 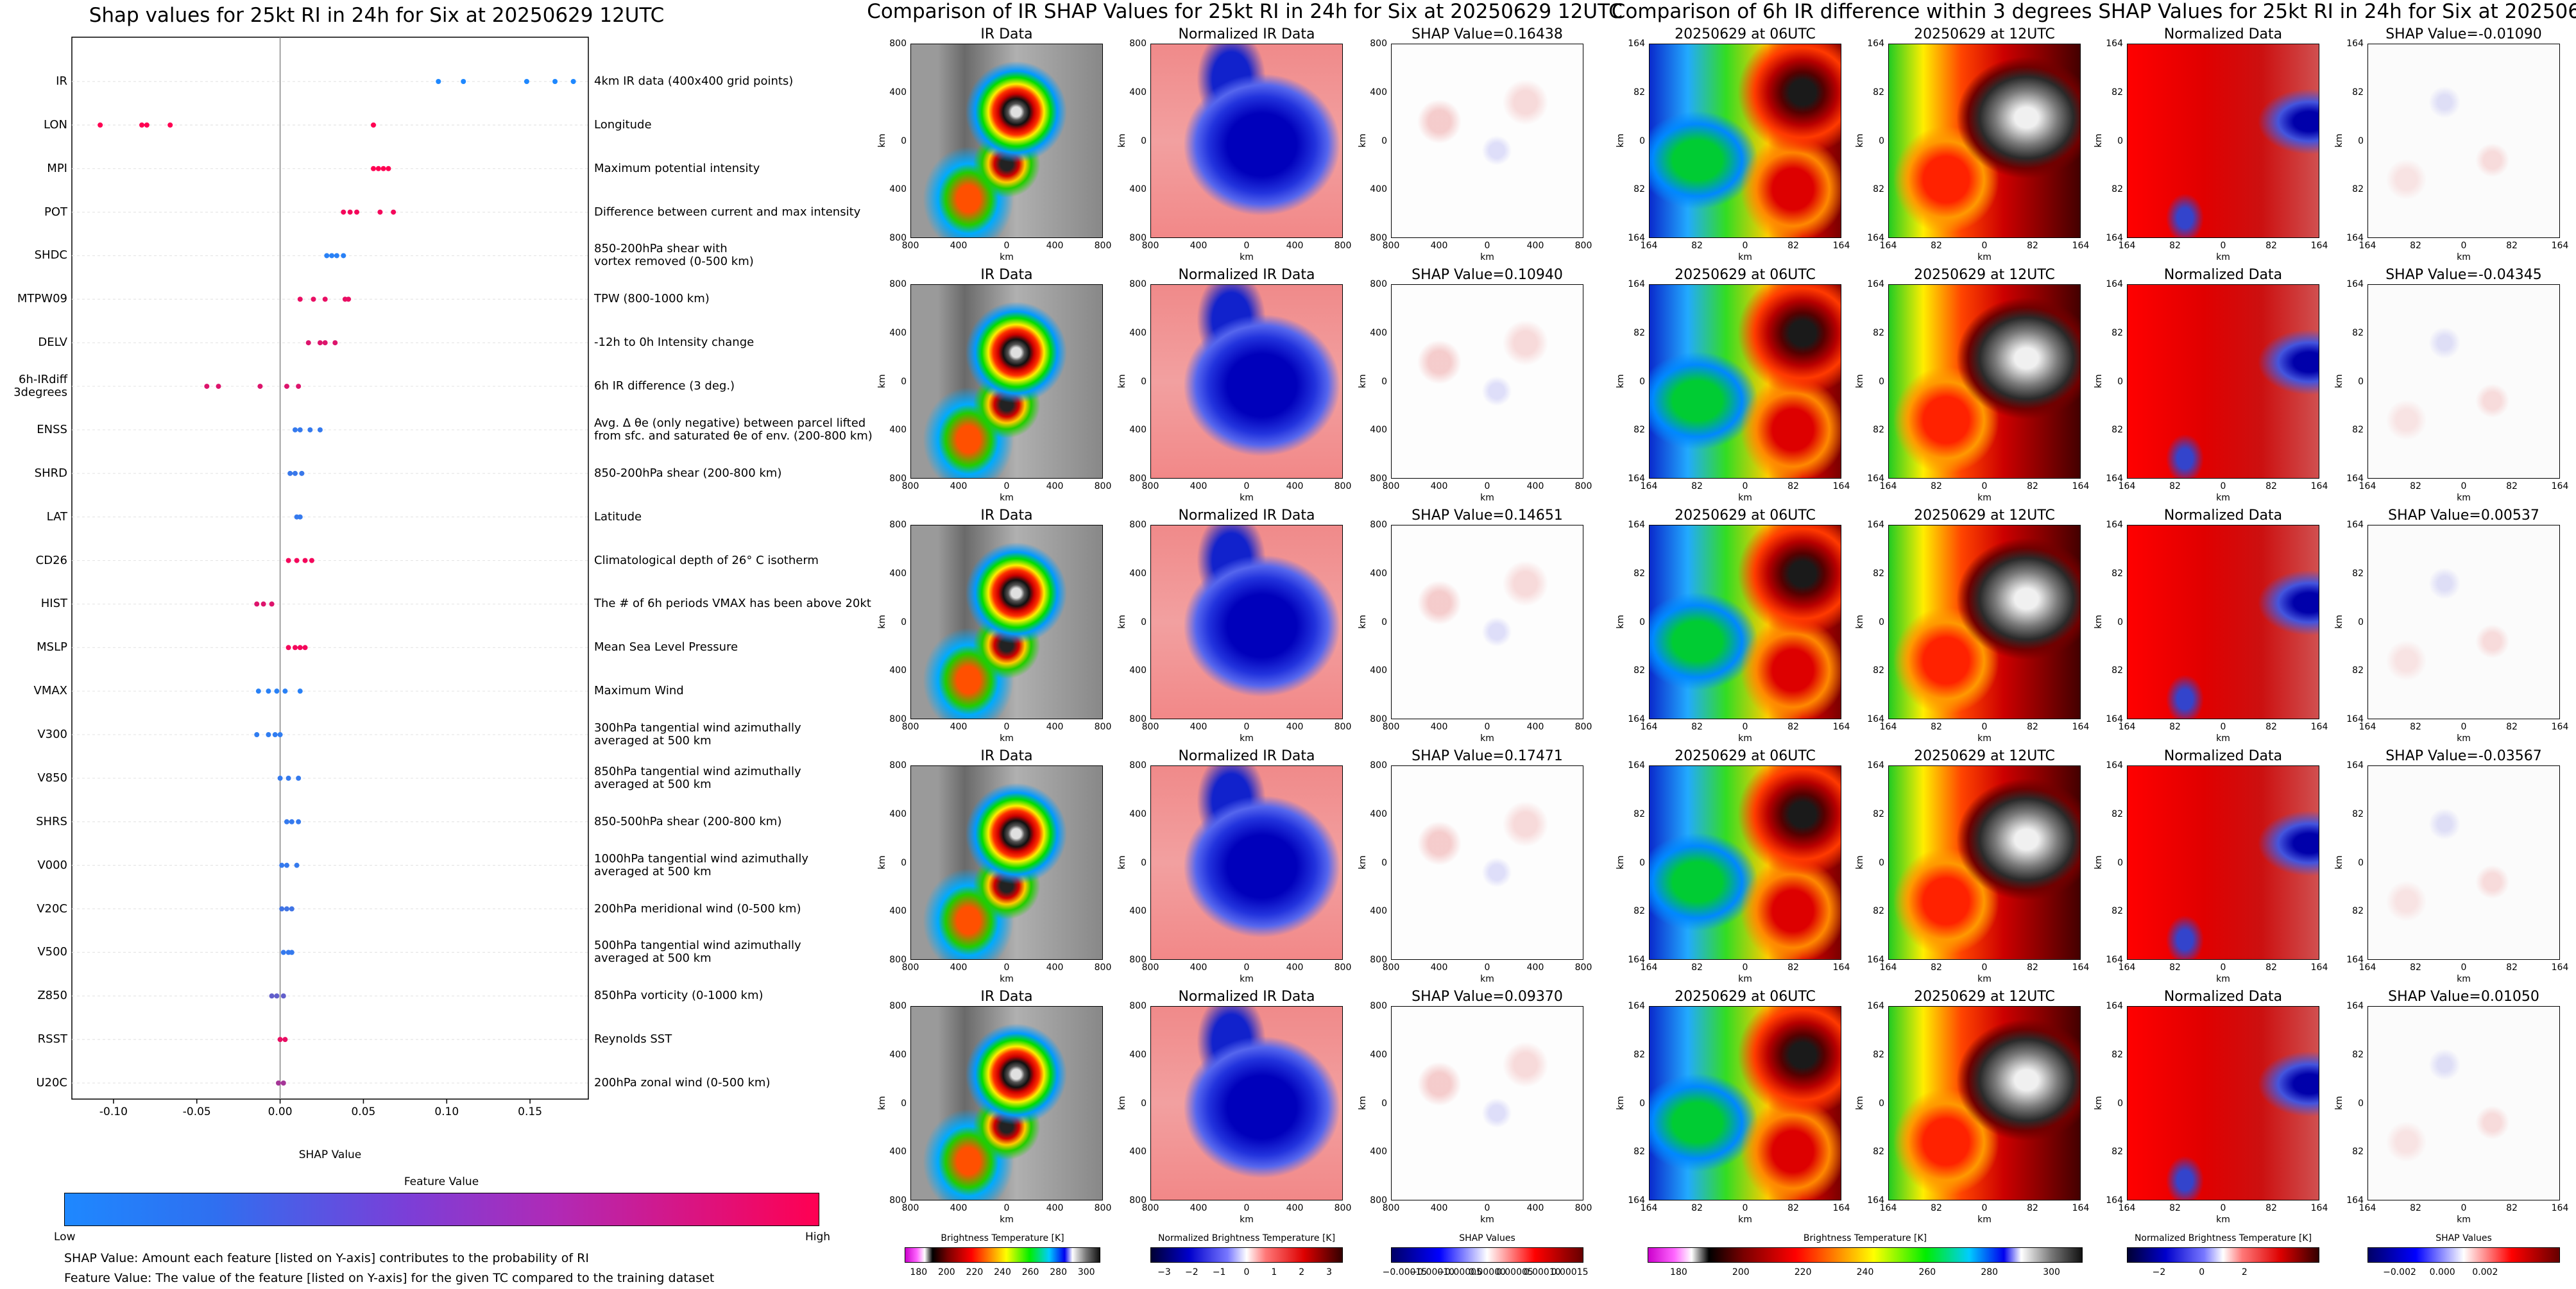 What do you see at coordinates (114, 1111) in the screenshot?
I see `x-tick-label: -0.10` at bounding box center [114, 1111].